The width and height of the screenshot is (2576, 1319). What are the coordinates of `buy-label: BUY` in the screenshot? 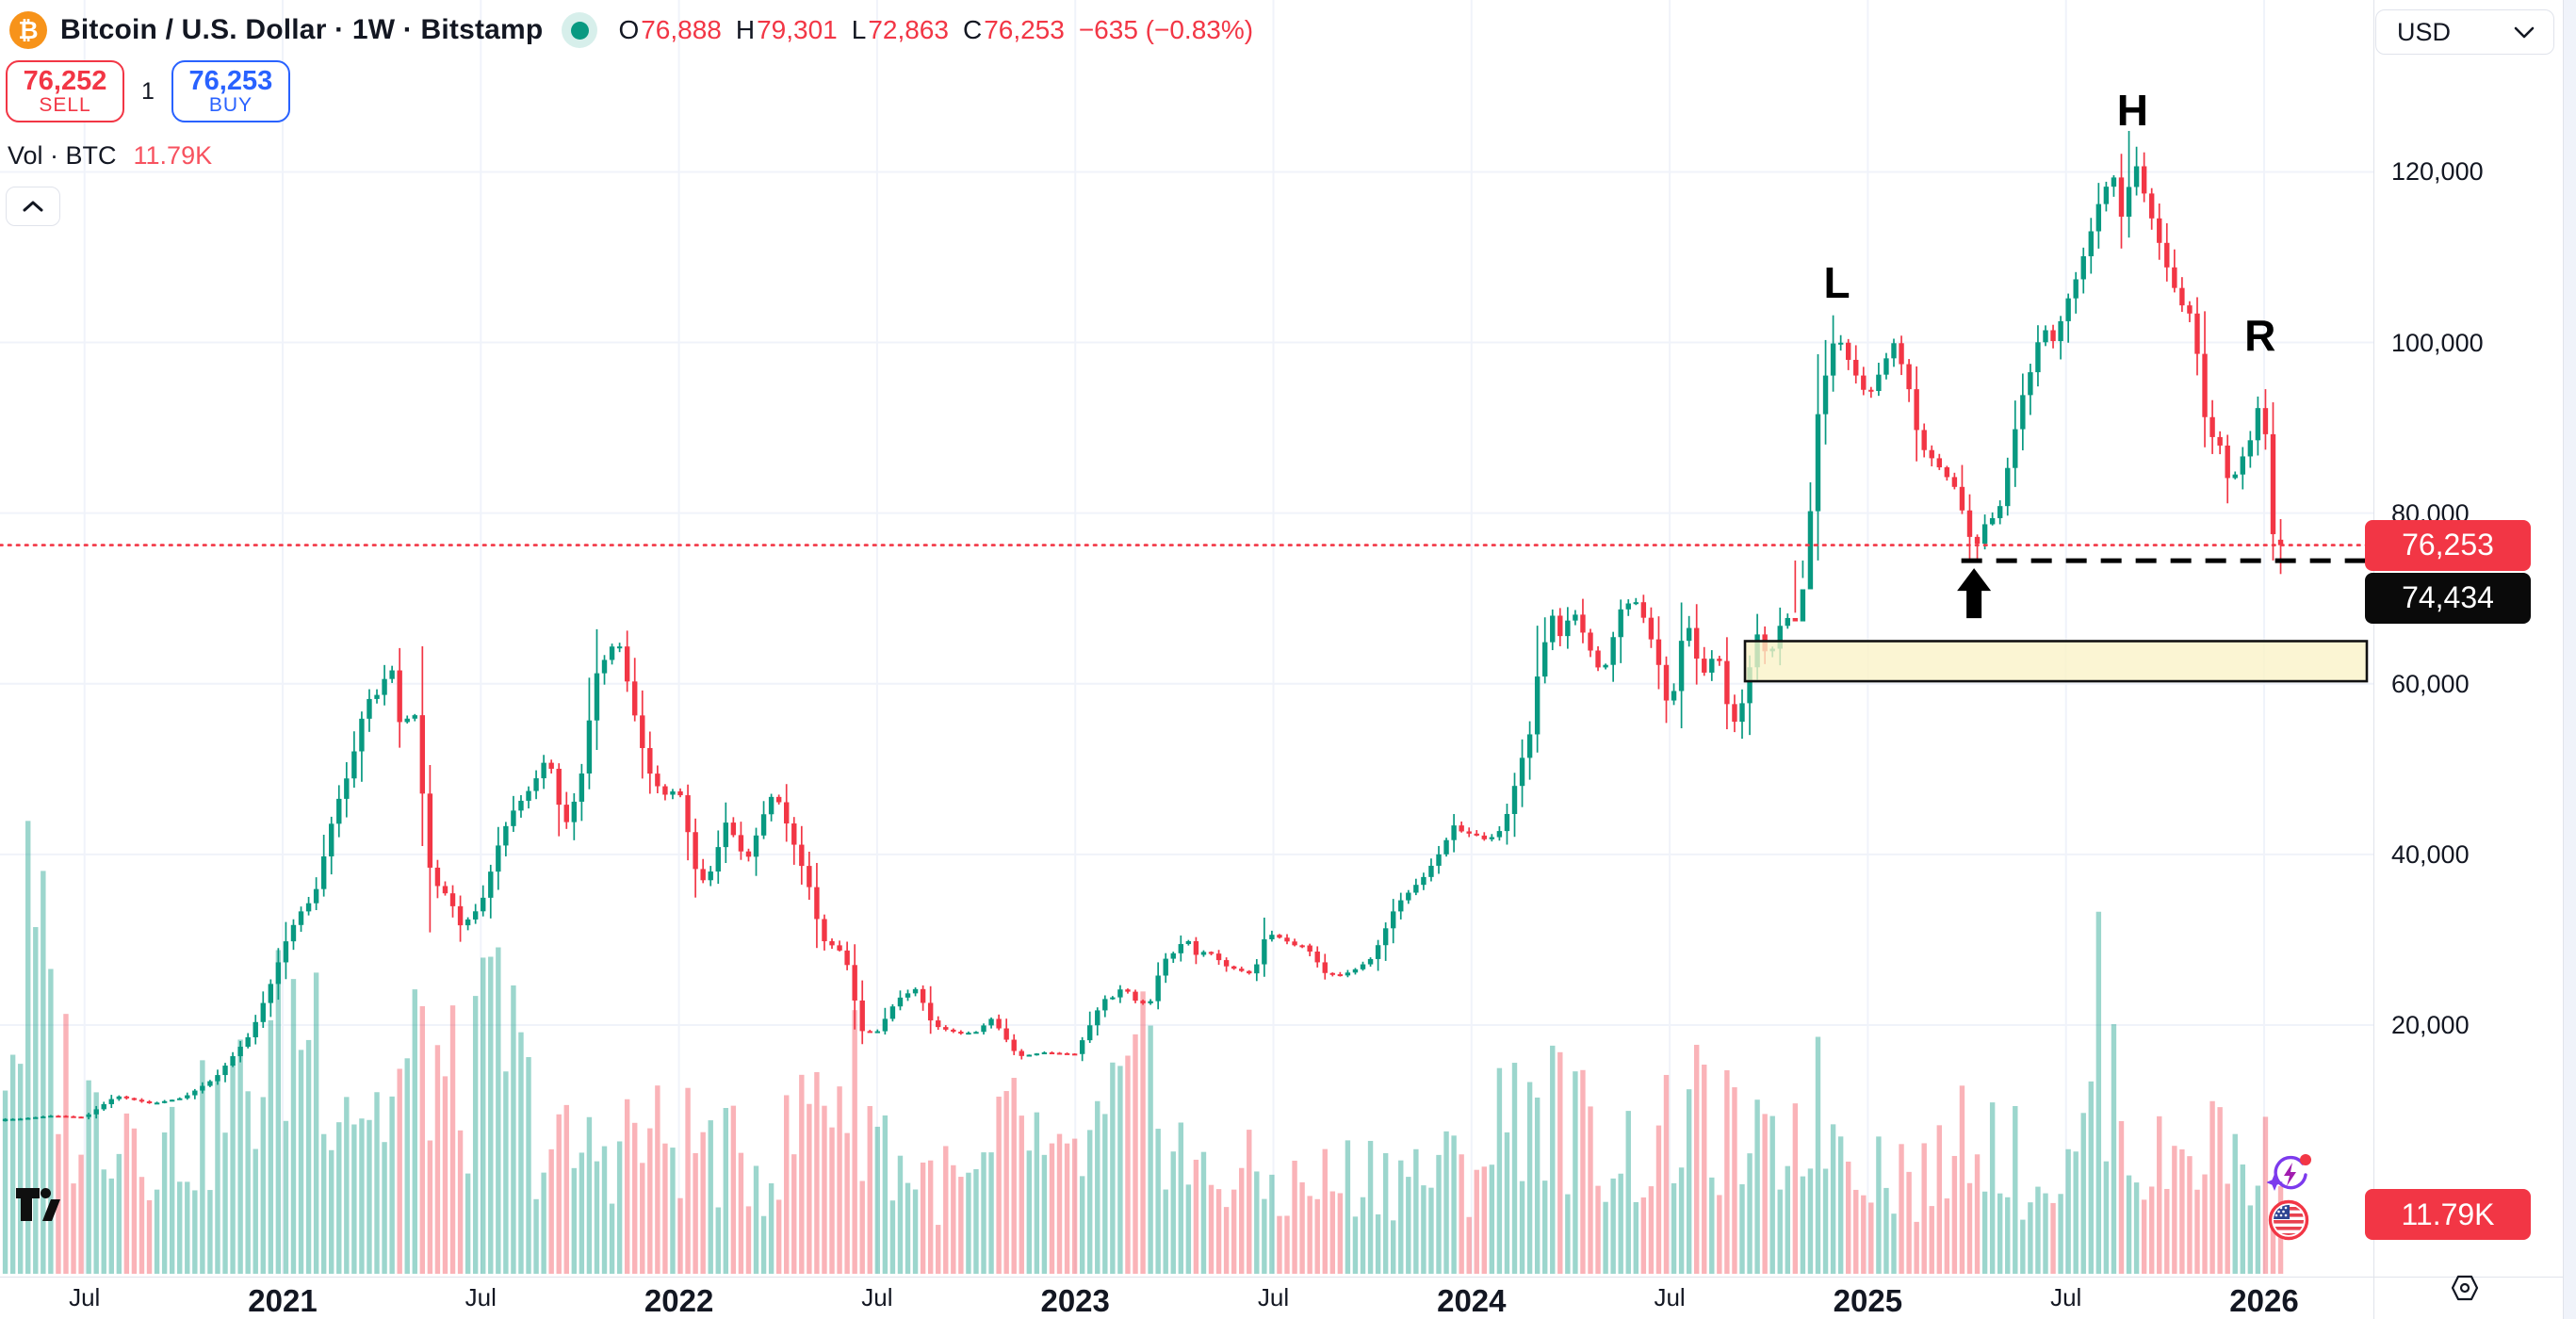 It's located at (230, 106).